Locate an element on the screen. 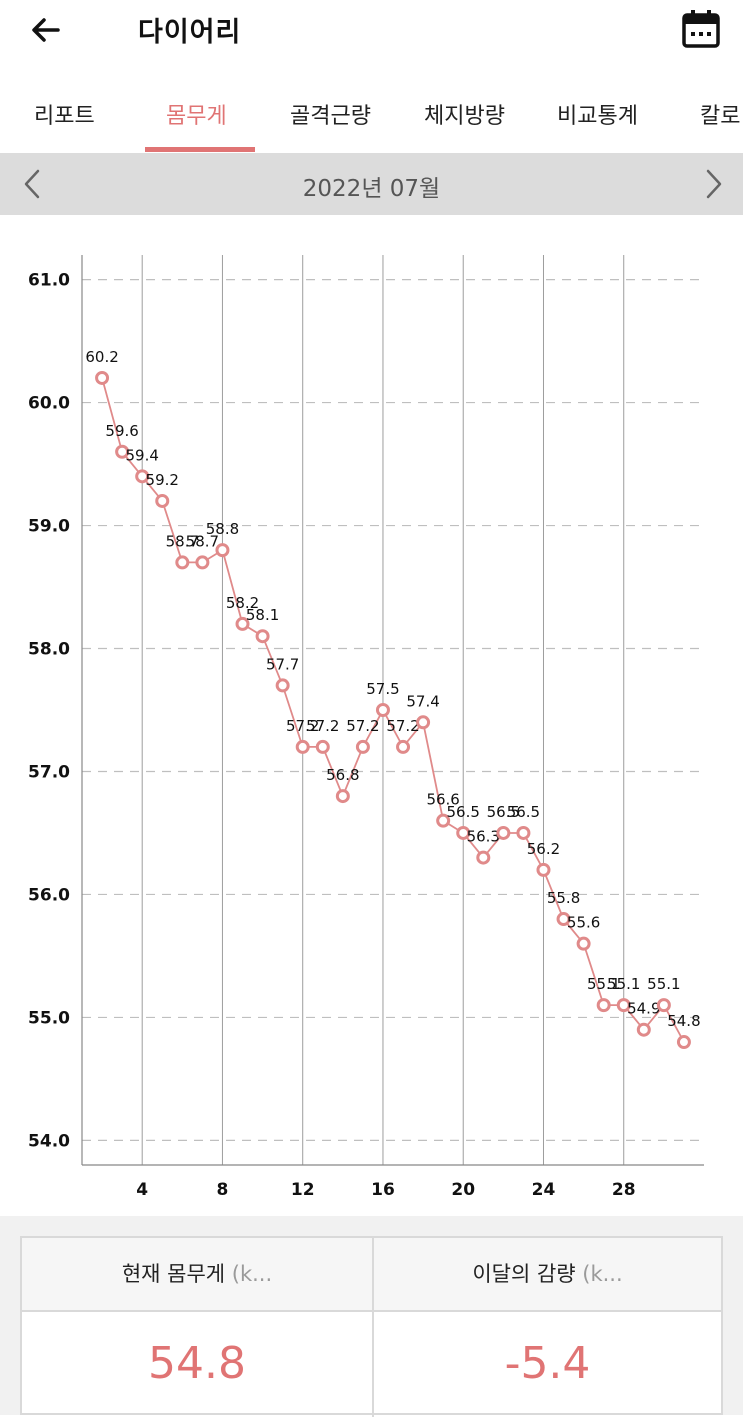 This screenshot has height=1417, width=743. data-label: 60.2 is located at coordinates (101, 357).